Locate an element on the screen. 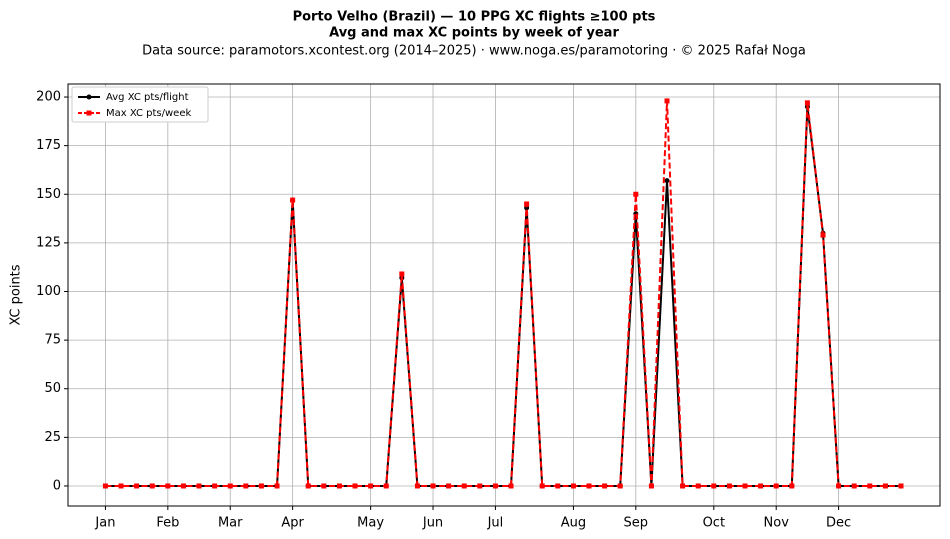 The height and width of the screenshot is (539, 950). x-tick-label: May is located at coordinates (370, 523).